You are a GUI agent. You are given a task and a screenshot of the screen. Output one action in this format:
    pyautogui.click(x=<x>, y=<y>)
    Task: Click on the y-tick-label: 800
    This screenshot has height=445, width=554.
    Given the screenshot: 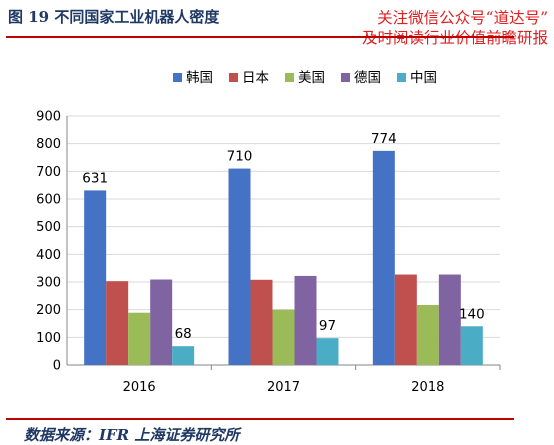 What is the action you would take?
    pyautogui.click(x=48, y=144)
    